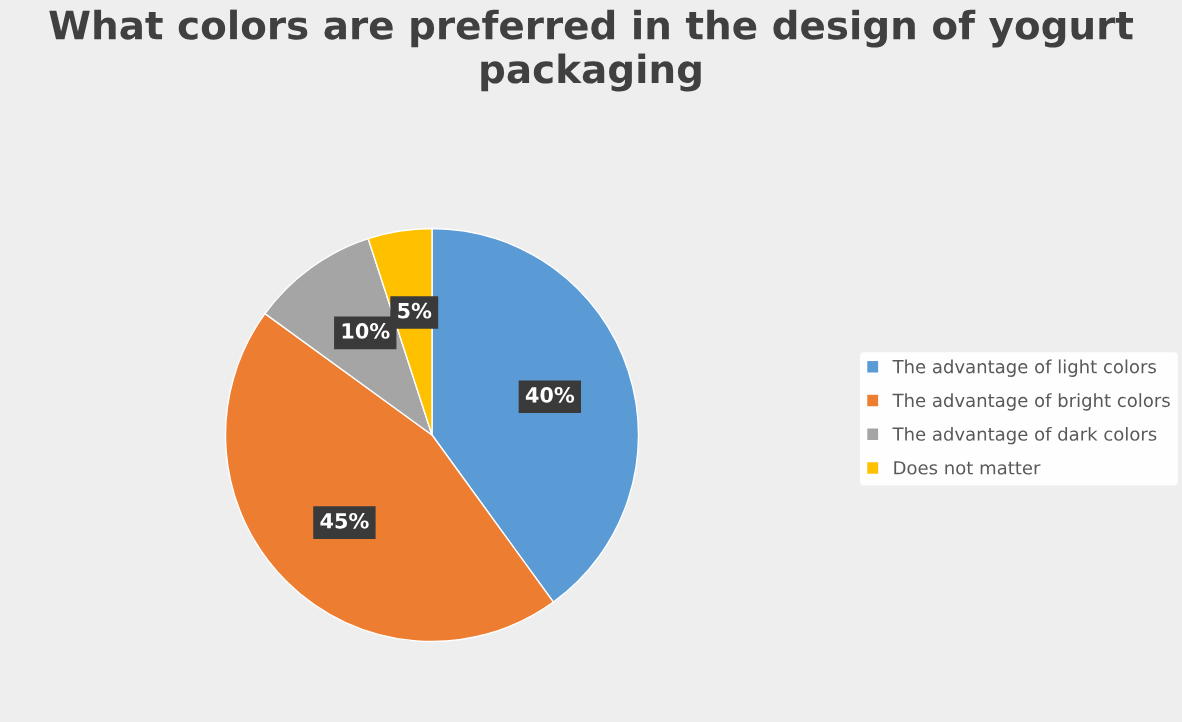  What do you see at coordinates (591, 50) in the screenshot?
I see `chart-title: What colors are preferred in the design of yogurt packaging` at bounding box center [591, 50].